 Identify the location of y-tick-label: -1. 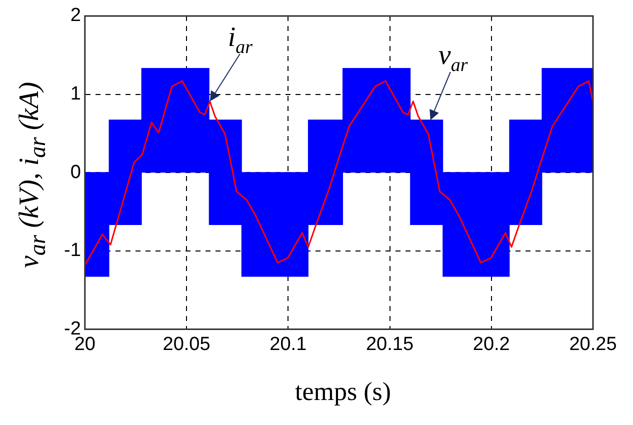
(72, 251).